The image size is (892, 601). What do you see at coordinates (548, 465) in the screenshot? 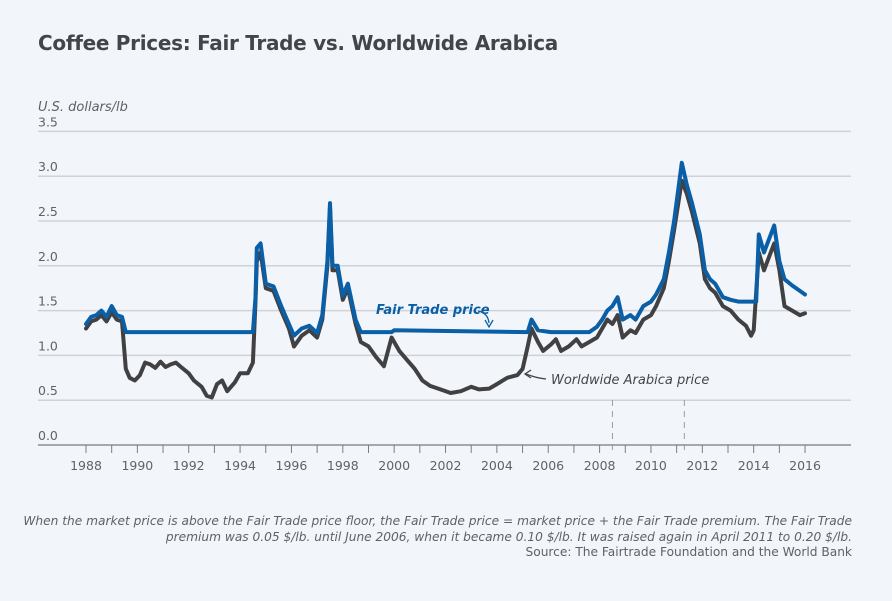
I see `x-tick-label: 2006` at bounding box center [548, 465].